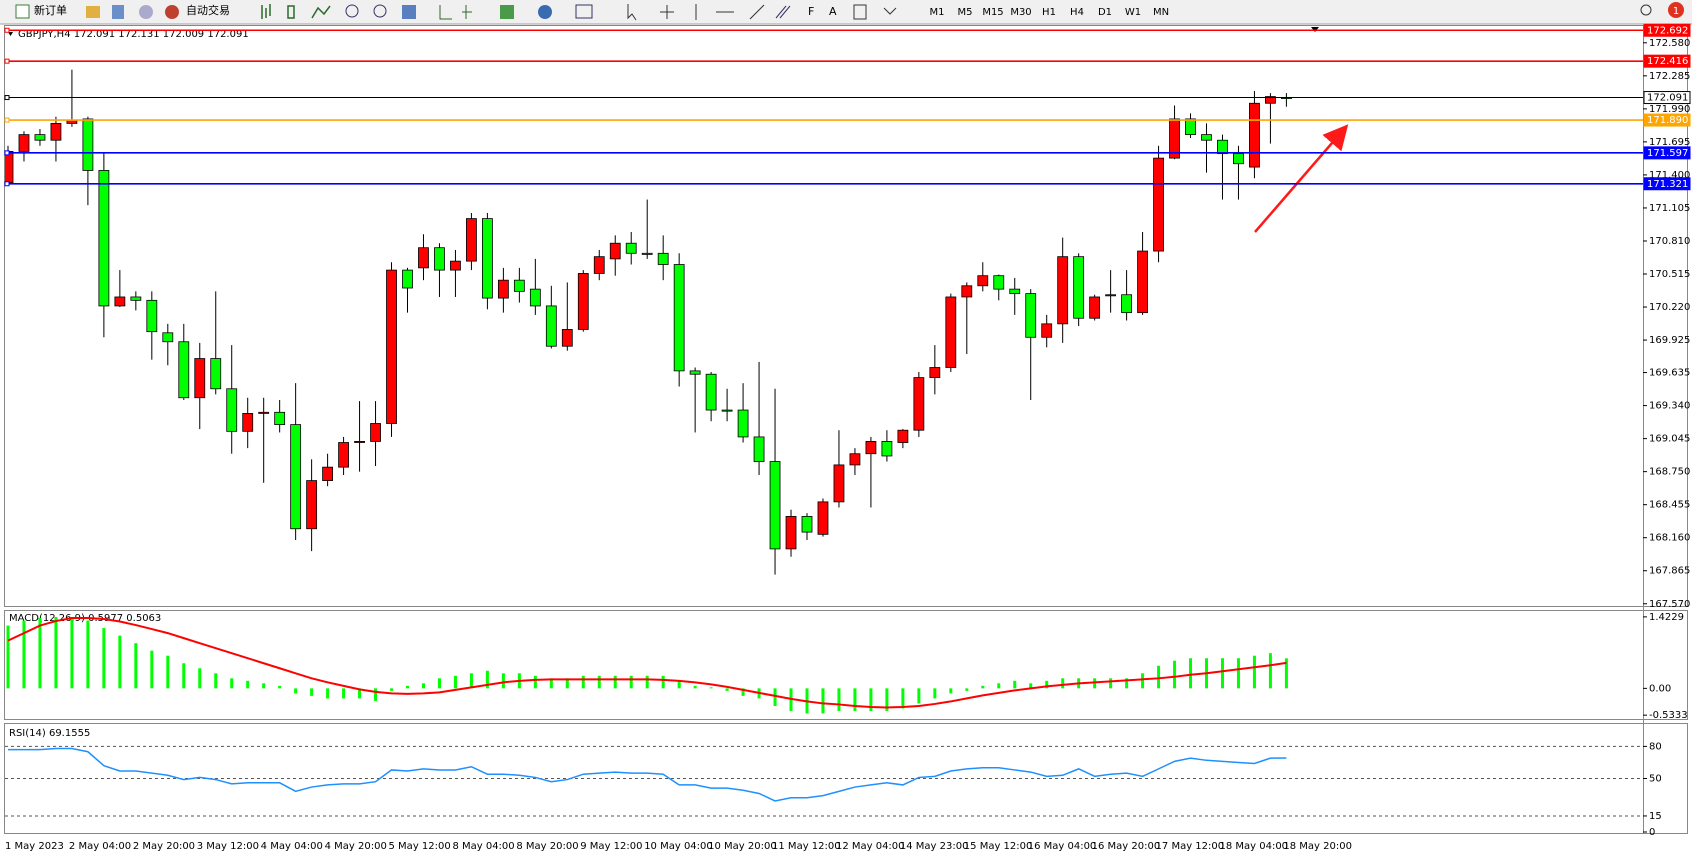 The image size is (1692, 856). Describe the element at coordinates (1133, 12) in the screenshot. I see `timeframe-button: W1` at that location.